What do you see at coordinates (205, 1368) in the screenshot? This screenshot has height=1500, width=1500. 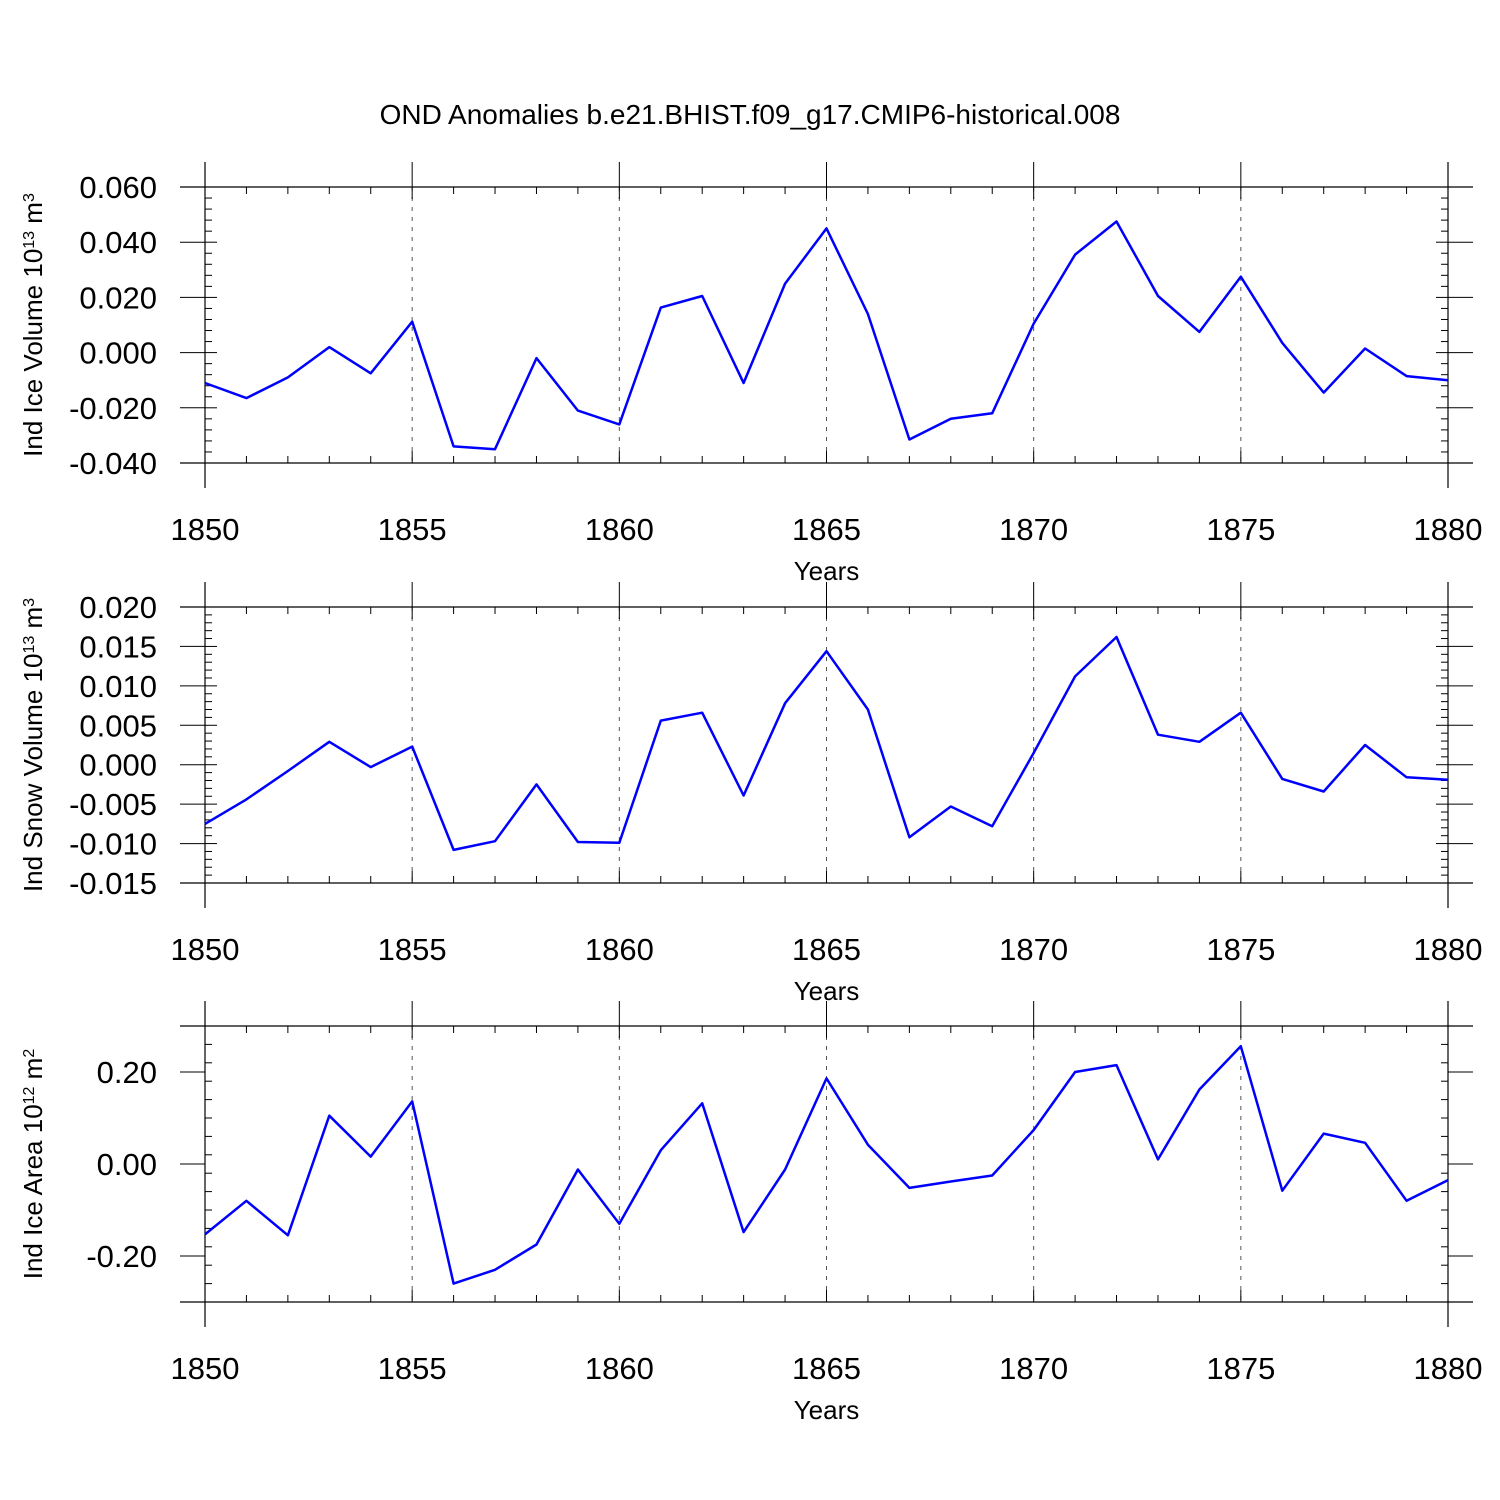 I see `x-tick-label: 1850` at bounding box center [205, 1368].